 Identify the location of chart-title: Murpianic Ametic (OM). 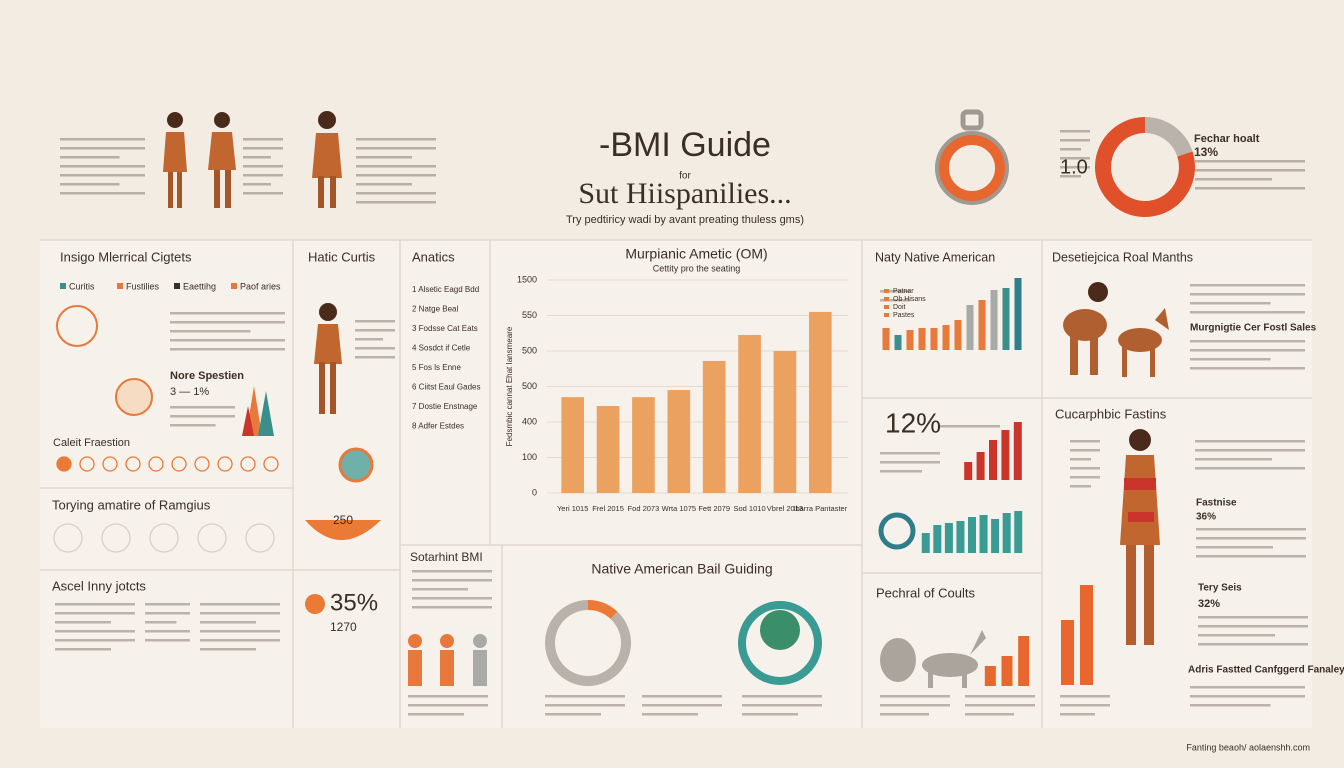
(696, 254).